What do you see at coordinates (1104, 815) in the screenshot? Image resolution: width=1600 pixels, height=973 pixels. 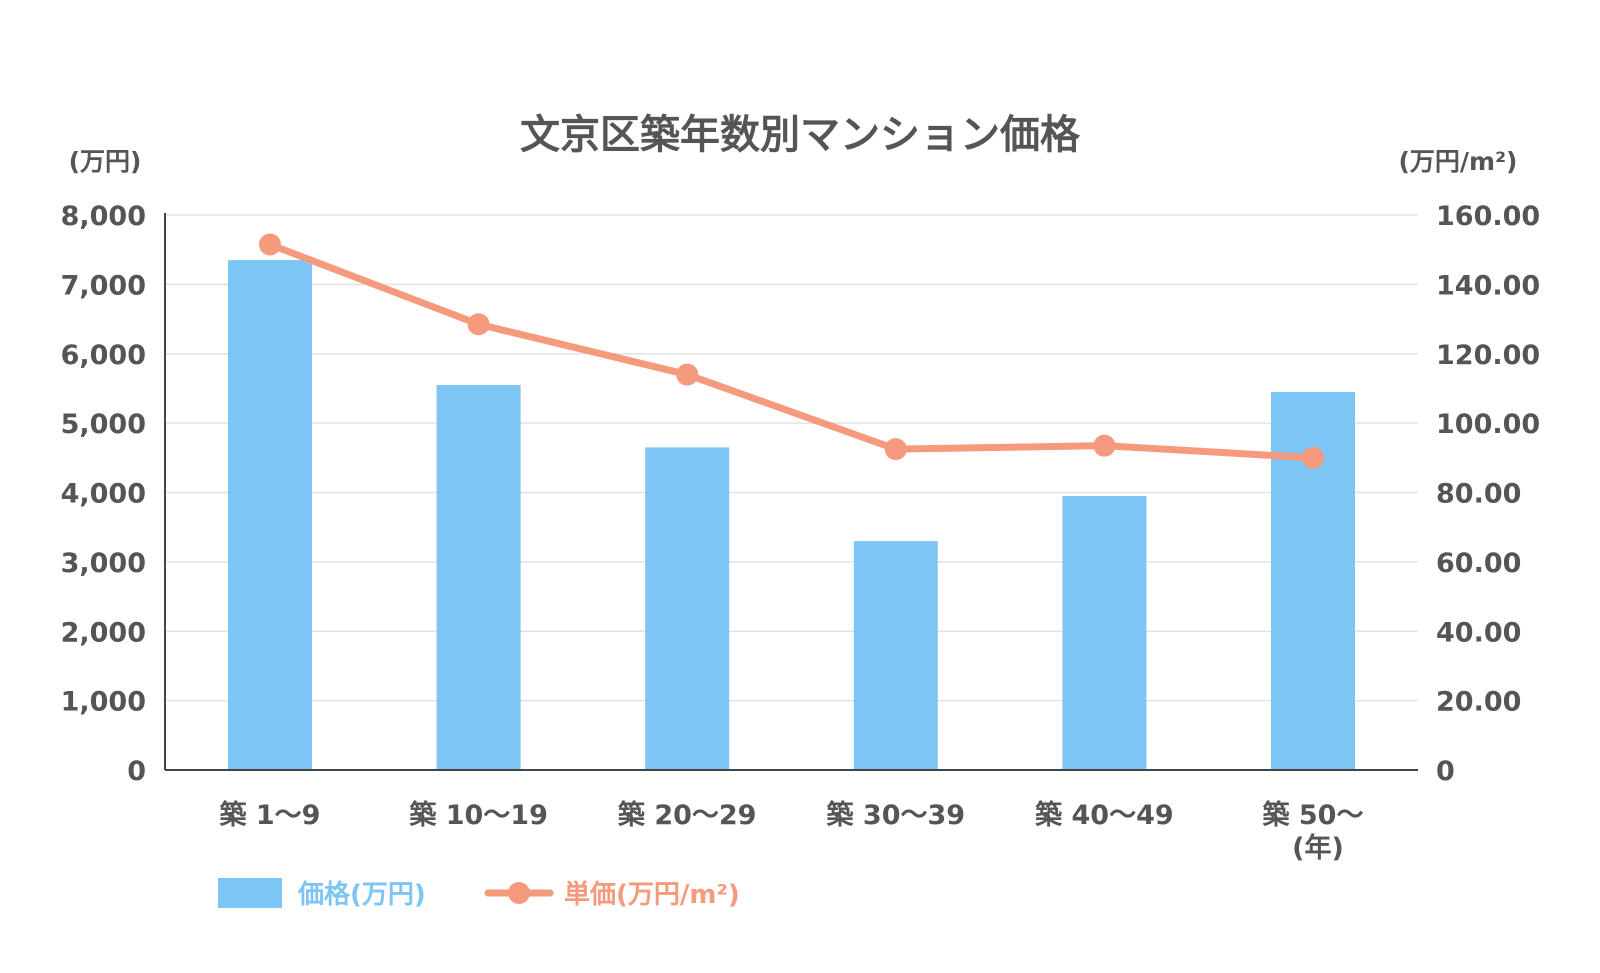 I see `category-label: 築 40〜49` at bounding box center [1104, 815].